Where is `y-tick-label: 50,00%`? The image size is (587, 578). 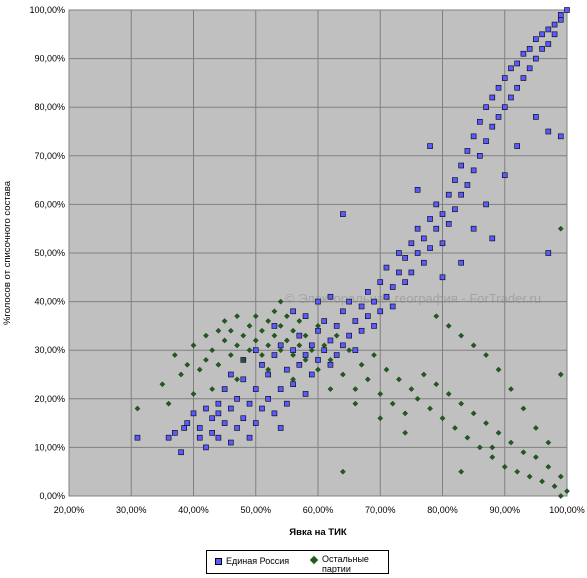
y-tick-label: 50,00% is located at coordinates (49, 253).